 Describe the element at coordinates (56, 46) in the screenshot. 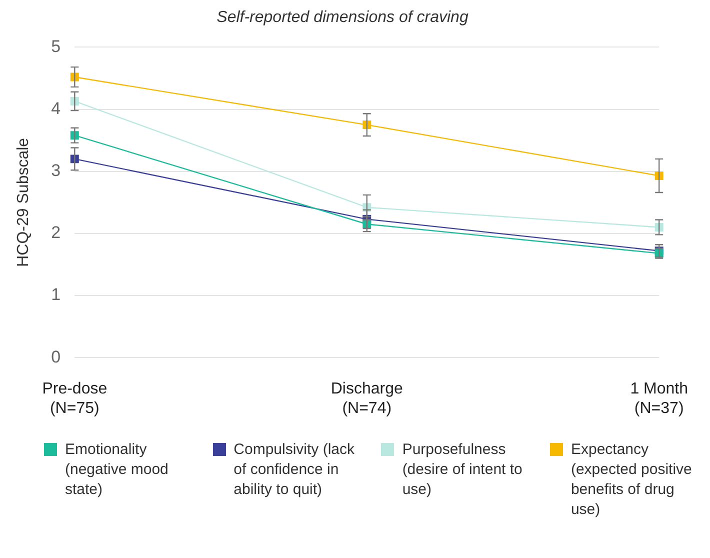

I see `y-tick-label: 5` at that location.